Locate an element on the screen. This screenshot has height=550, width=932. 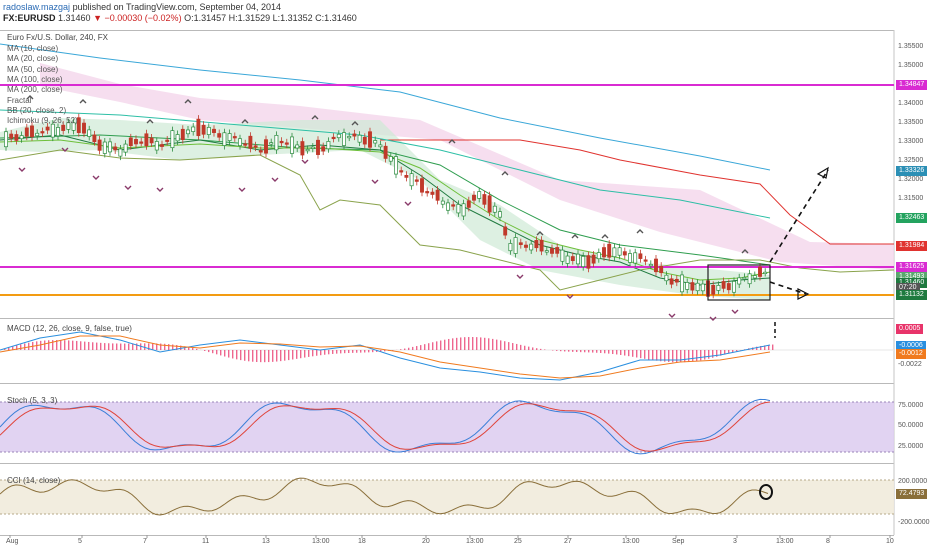
stoch-panel is located at coordinates (447, 423).